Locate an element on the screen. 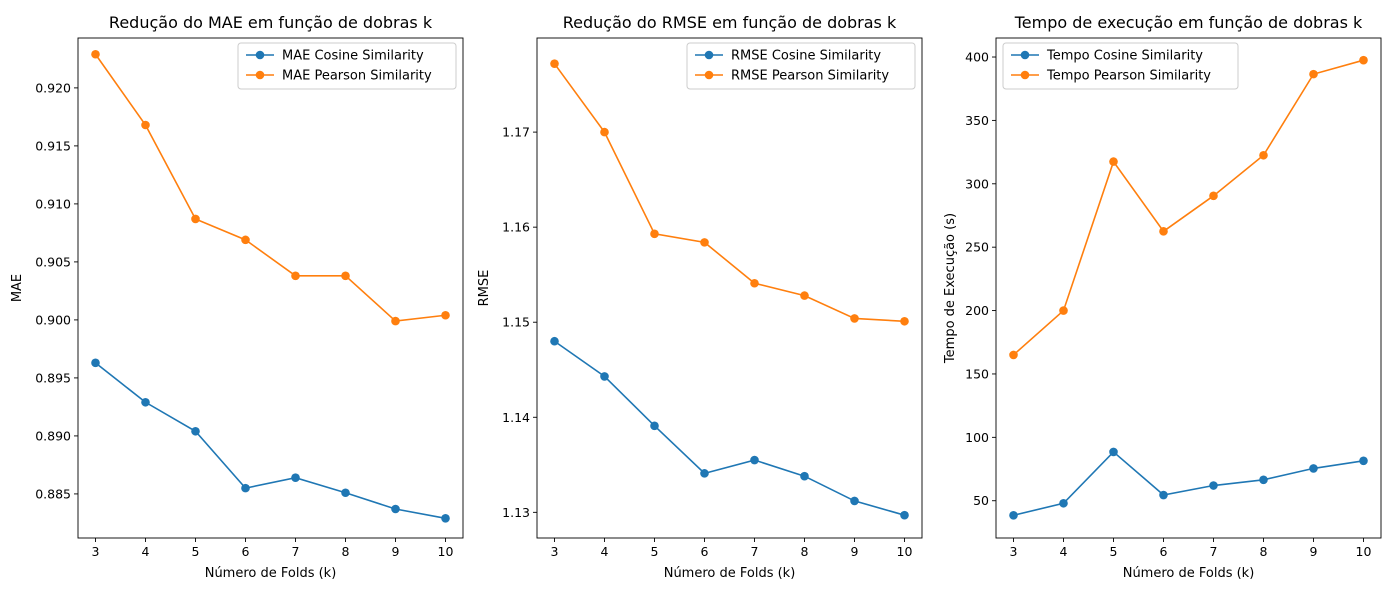 Image resolution: width=1390 pixels, height=590 pixels. y-tick-label: 0.905 is located at coordinates (53, 261).